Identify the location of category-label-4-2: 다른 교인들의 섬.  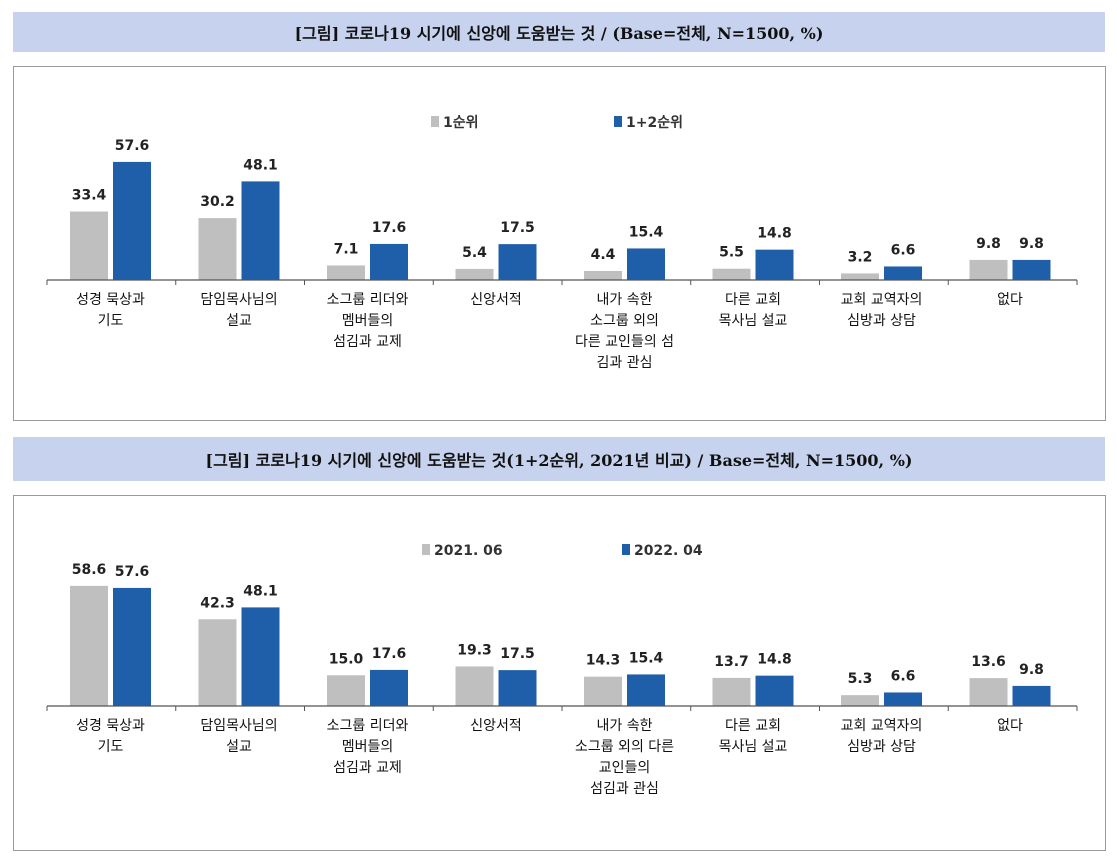
(624, 342).